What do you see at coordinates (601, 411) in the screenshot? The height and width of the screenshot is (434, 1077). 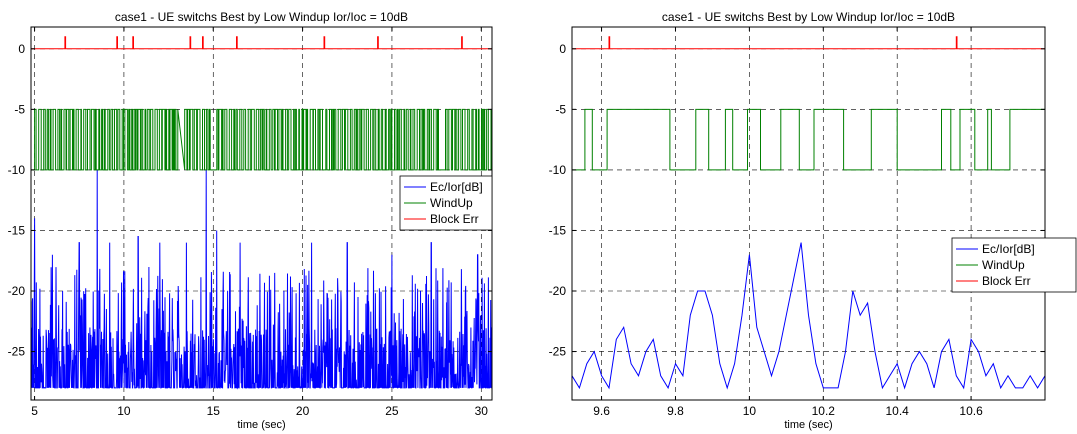 I see `x-tick-label: 9.6` at bounding box center [601, 411].